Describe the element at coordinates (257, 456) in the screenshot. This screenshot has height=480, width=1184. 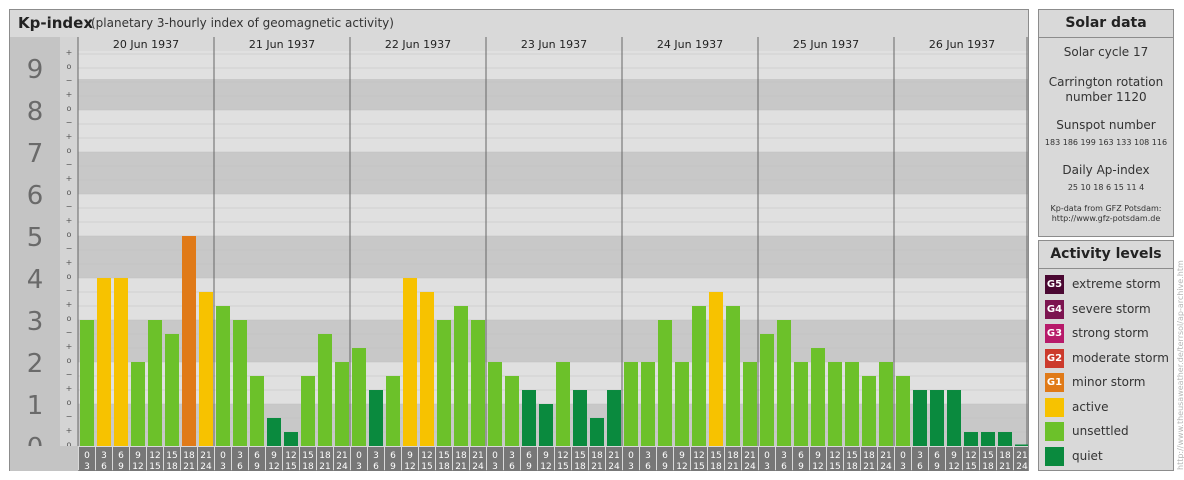
I see `interval-start-label: 6` at that location.